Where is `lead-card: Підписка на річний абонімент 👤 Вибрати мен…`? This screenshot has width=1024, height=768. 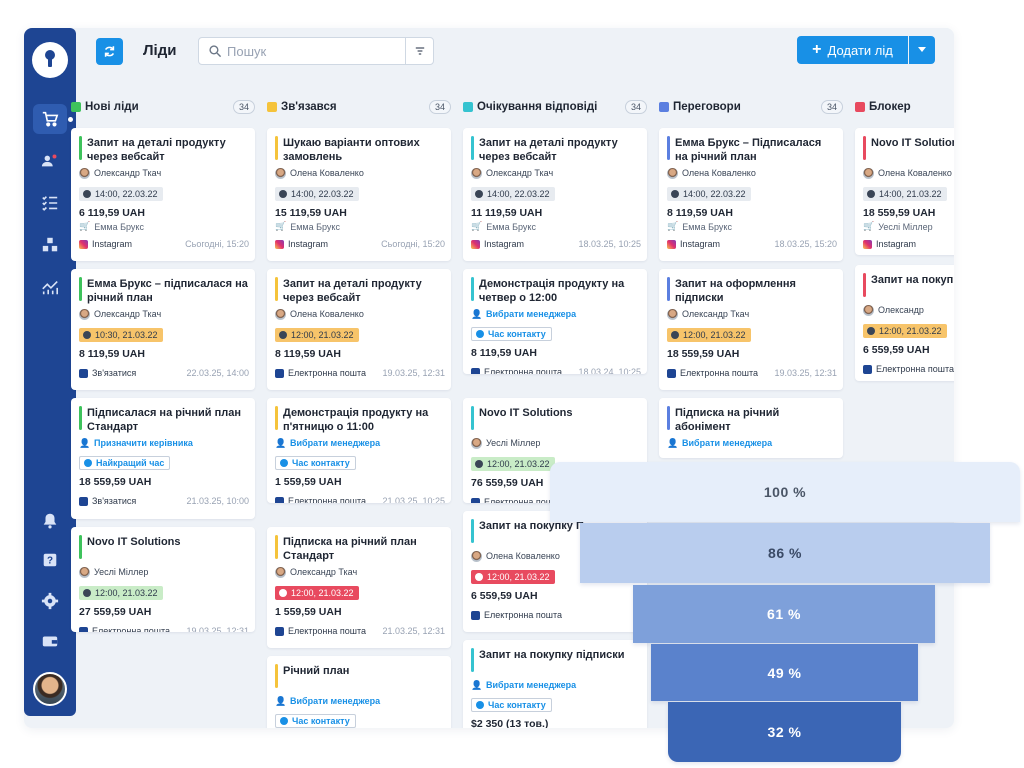 lead-card: Підписка на річний абонімент 👤 Вибрати мен… is located at coordinates (751, 428).